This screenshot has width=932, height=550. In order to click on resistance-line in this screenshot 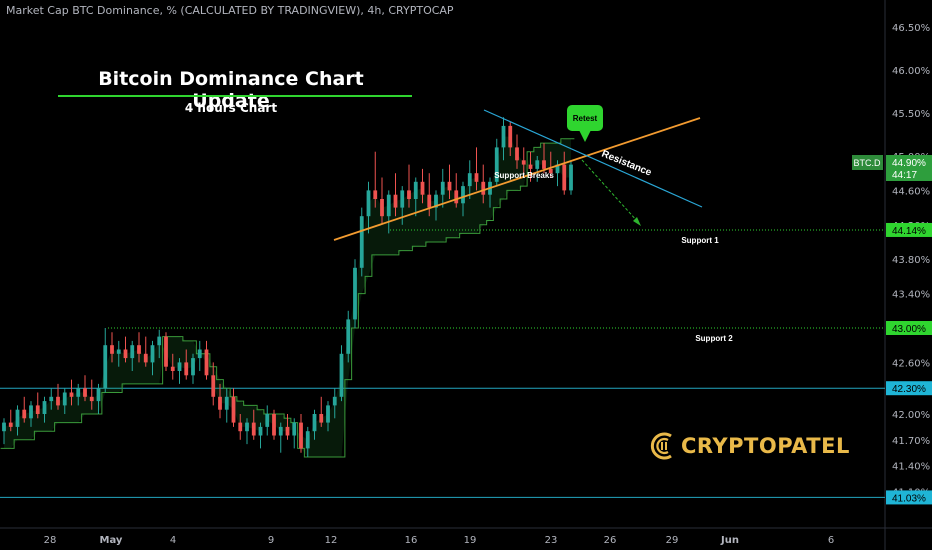, I will do `click(593, 158)`.